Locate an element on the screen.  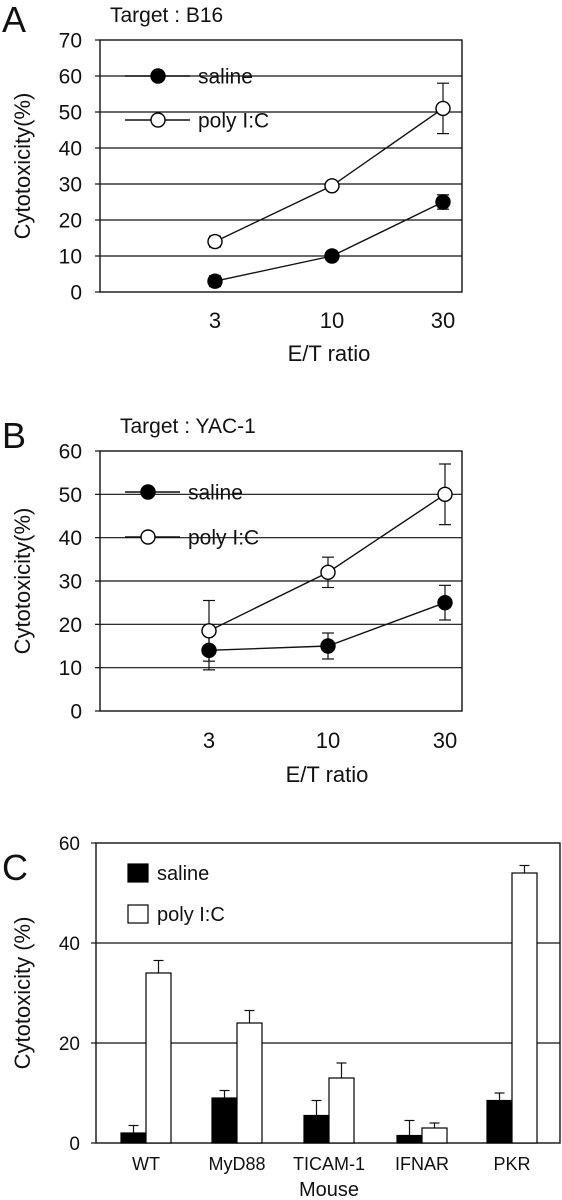
x-axis-label: Mouse is located at coordinates (329, 1189).